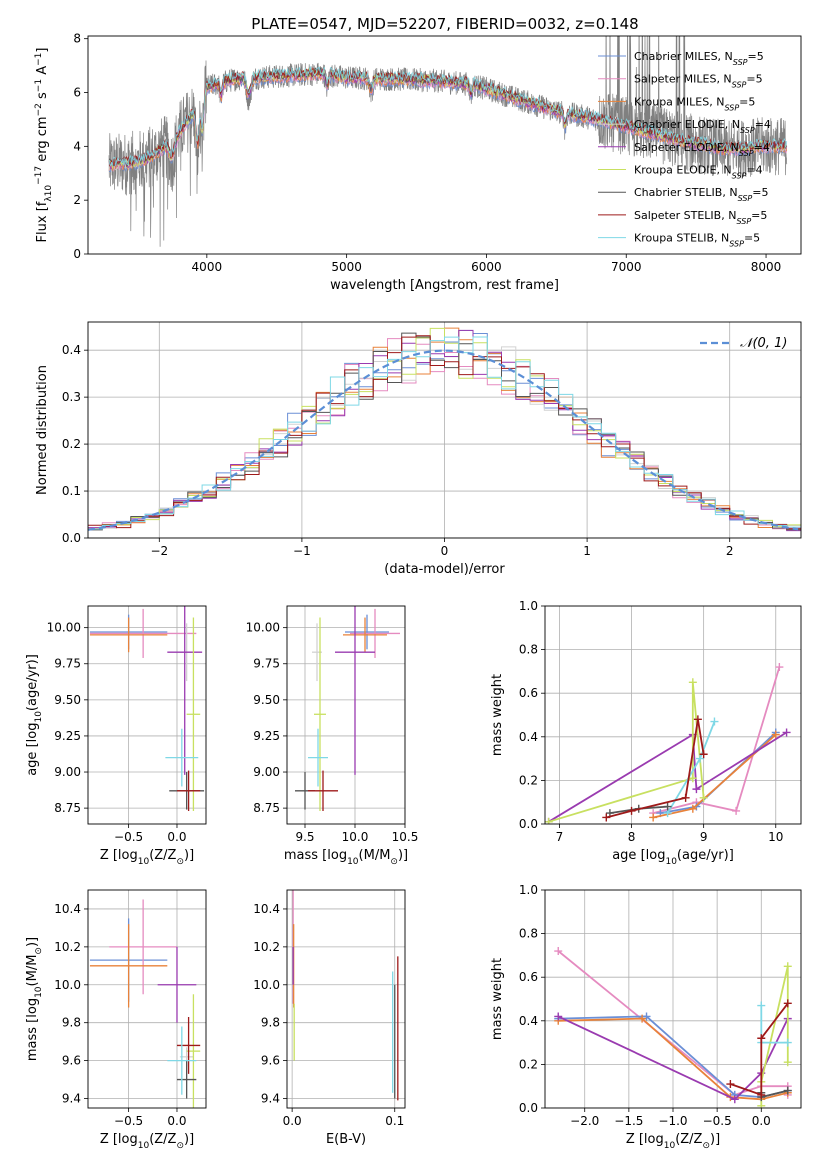  I want to click on y-tick-label: 0.6, so click(528, 693).